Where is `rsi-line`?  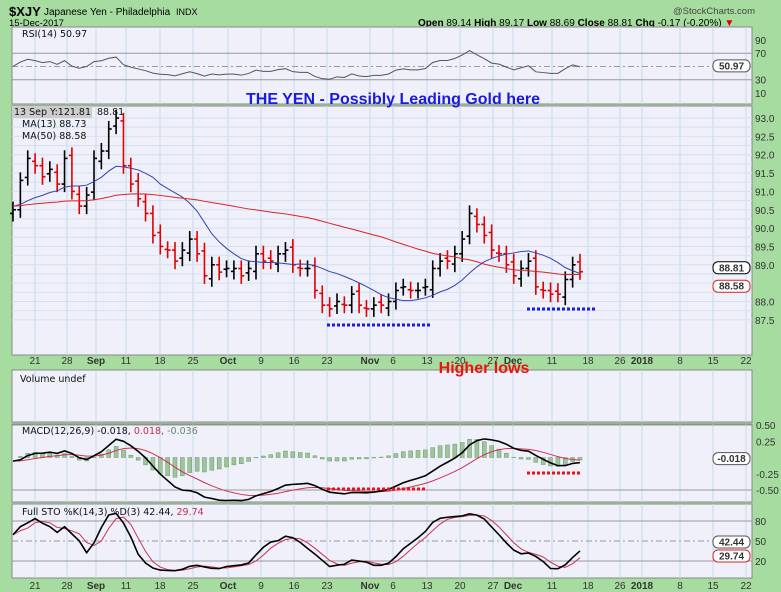
rsi-line is located at coordinates (296, 64).